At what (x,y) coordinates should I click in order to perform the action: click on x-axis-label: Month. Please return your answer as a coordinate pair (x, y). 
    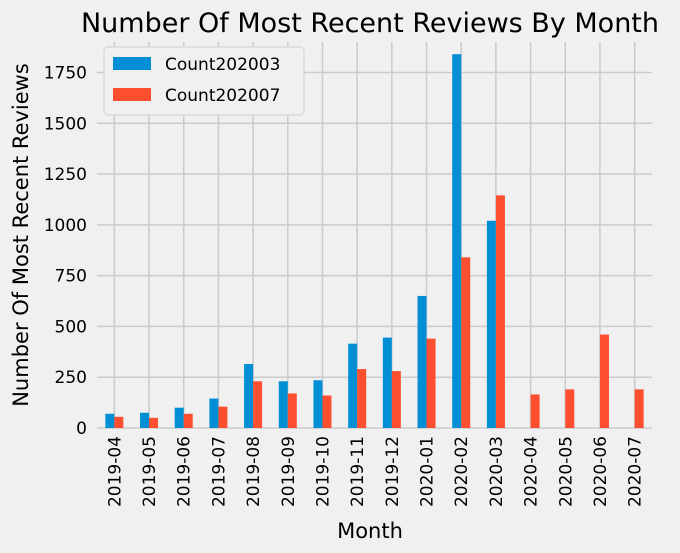
    Looking at the image, I should click on (370, 531).